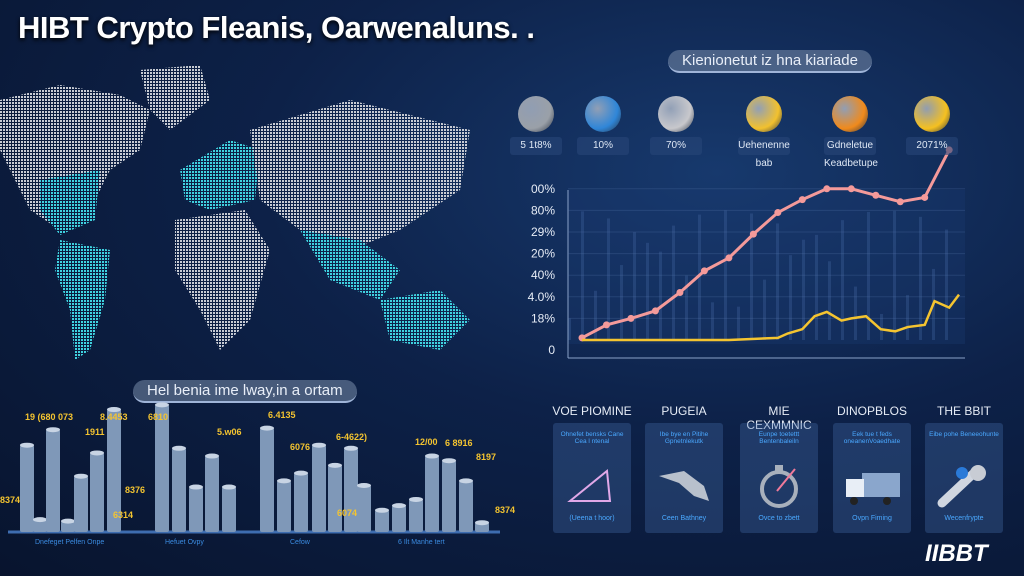  I want to click on page-title: HIBT Crypto Fleanis, Oarwenaluns. ., so click(276, 27).